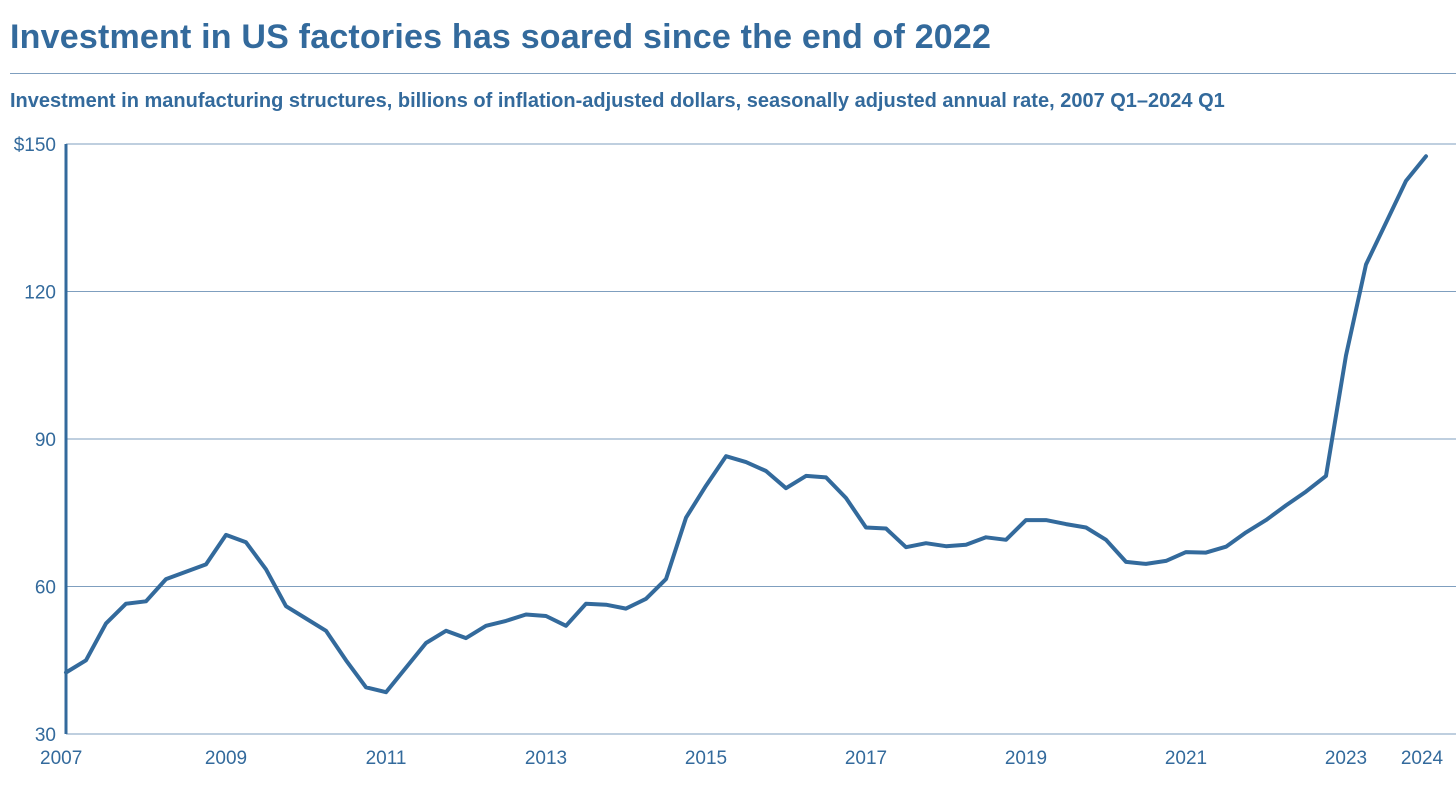 Image resolution: width=1456 pixels, height=793 pixels. What do you see at coordinates (226, 758) in the screenshot?
I see `x-tick-label: 2009` at bounding box center [226, 758].